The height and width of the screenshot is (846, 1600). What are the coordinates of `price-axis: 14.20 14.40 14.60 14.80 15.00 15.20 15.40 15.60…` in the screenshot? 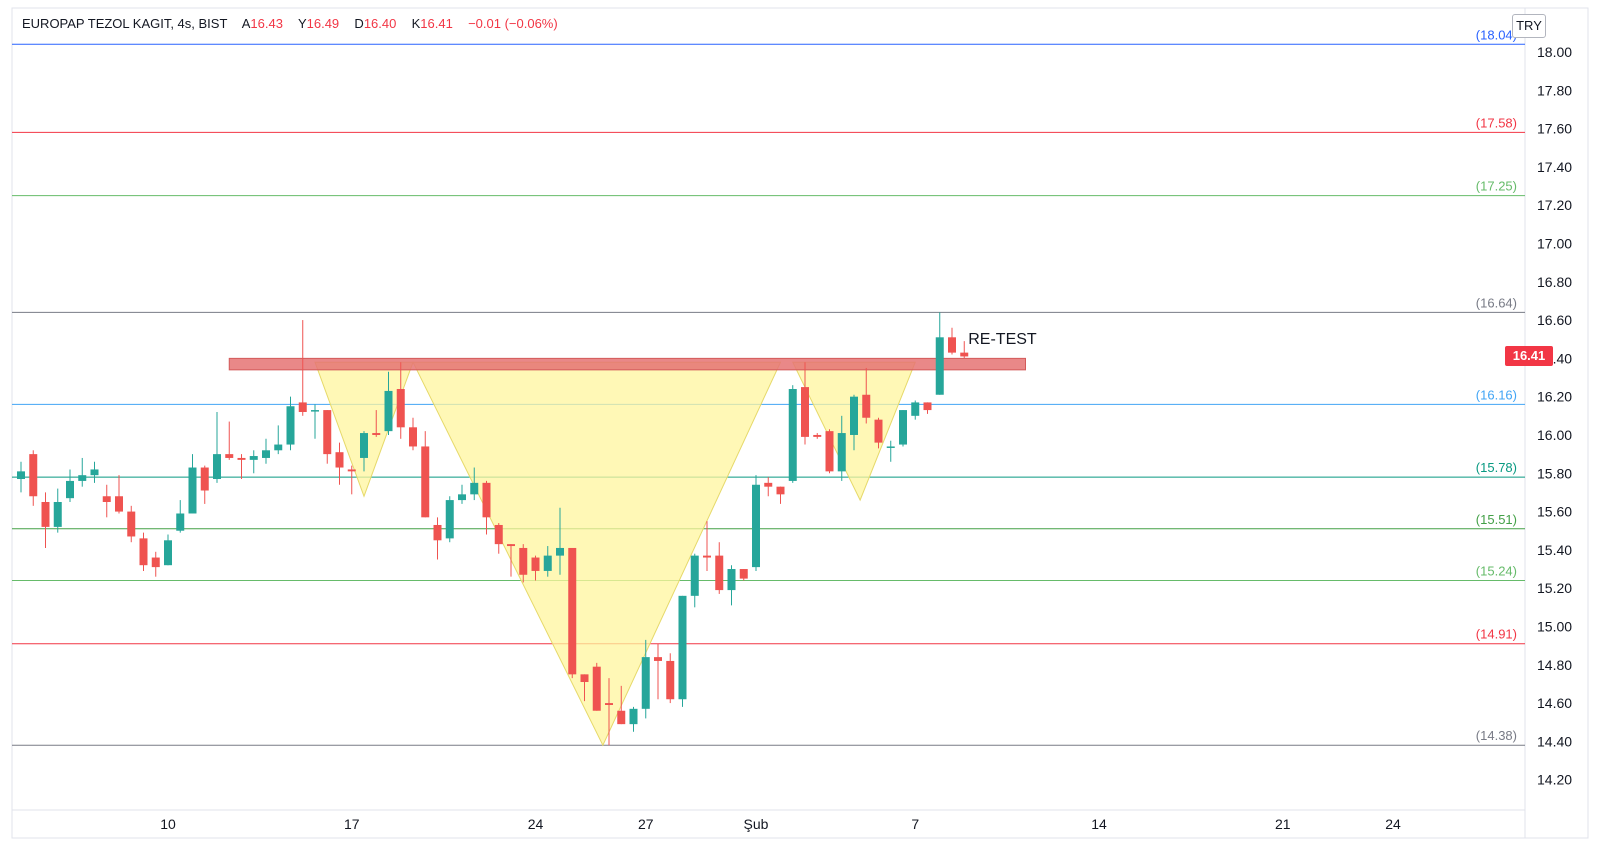 It's located at (1554, 416).